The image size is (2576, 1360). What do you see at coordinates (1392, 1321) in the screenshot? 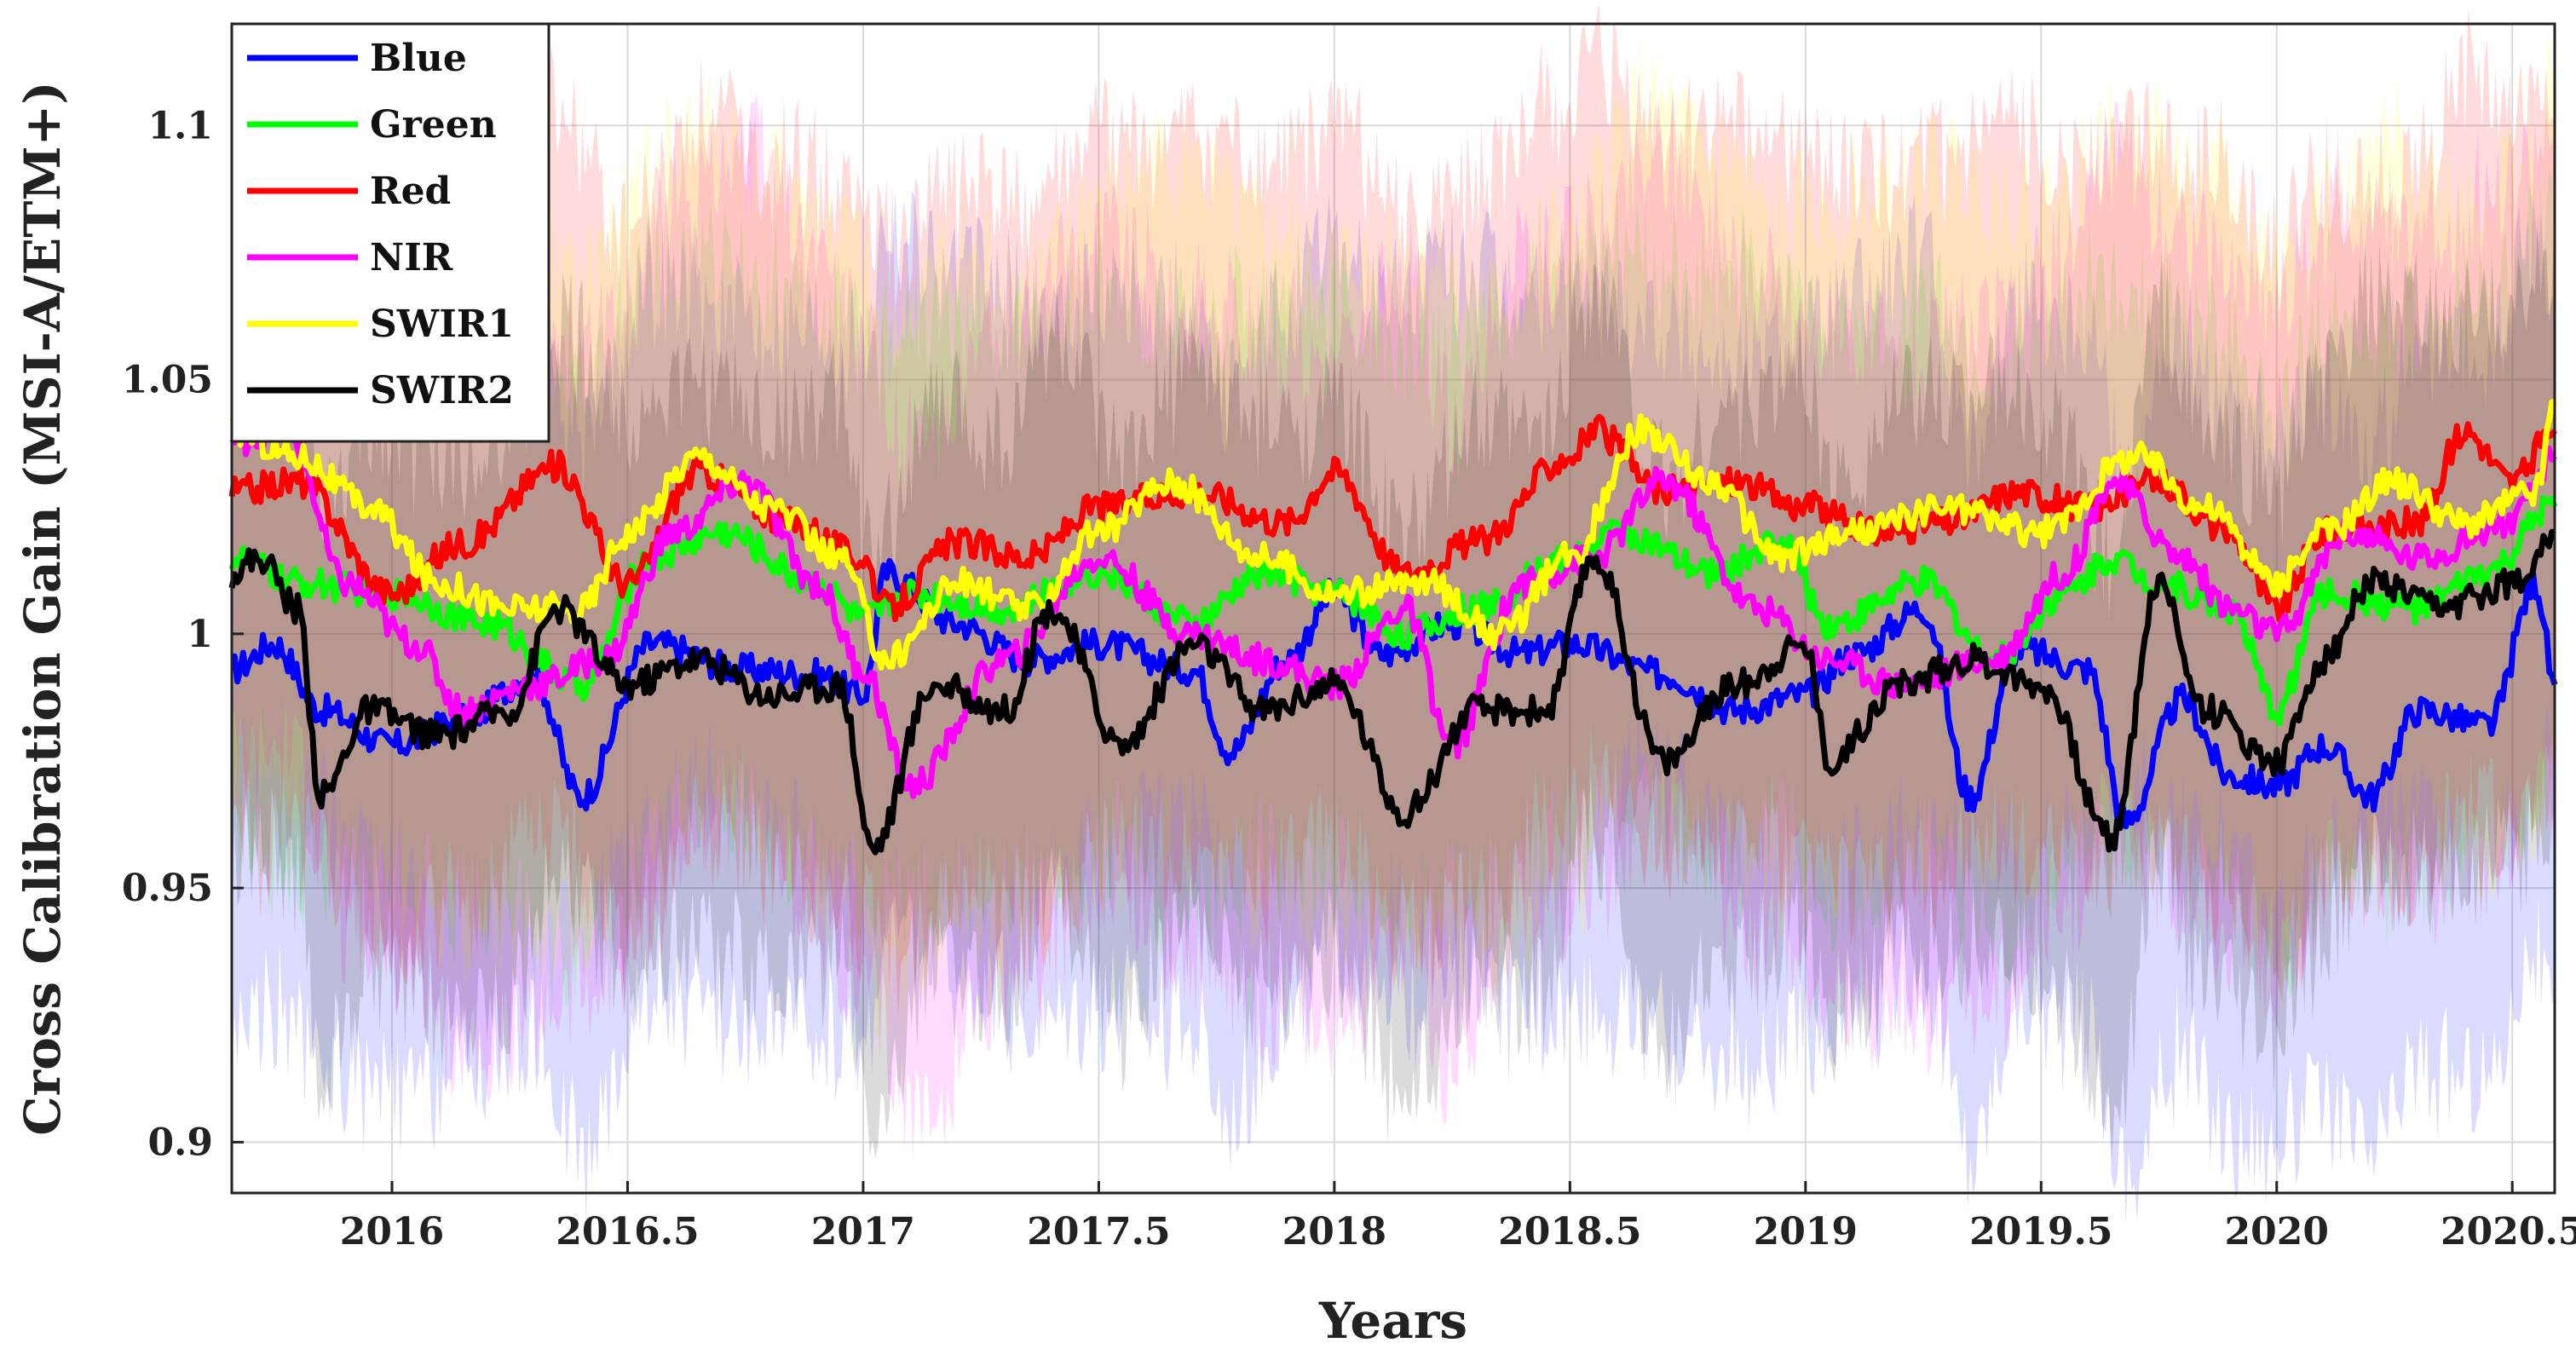
I see `x-axis-label: Years` at bounding box center [1392, 1321].